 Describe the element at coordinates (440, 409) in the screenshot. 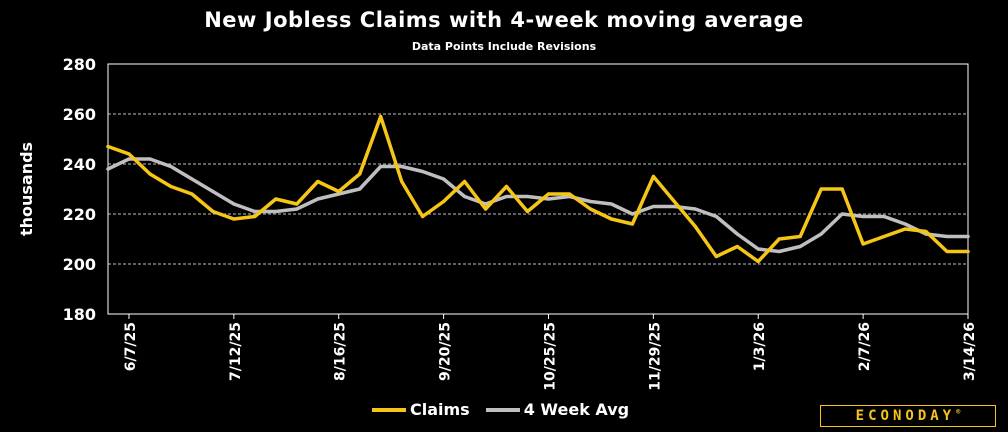

I see `legend-label-claims: Claims` at that location.